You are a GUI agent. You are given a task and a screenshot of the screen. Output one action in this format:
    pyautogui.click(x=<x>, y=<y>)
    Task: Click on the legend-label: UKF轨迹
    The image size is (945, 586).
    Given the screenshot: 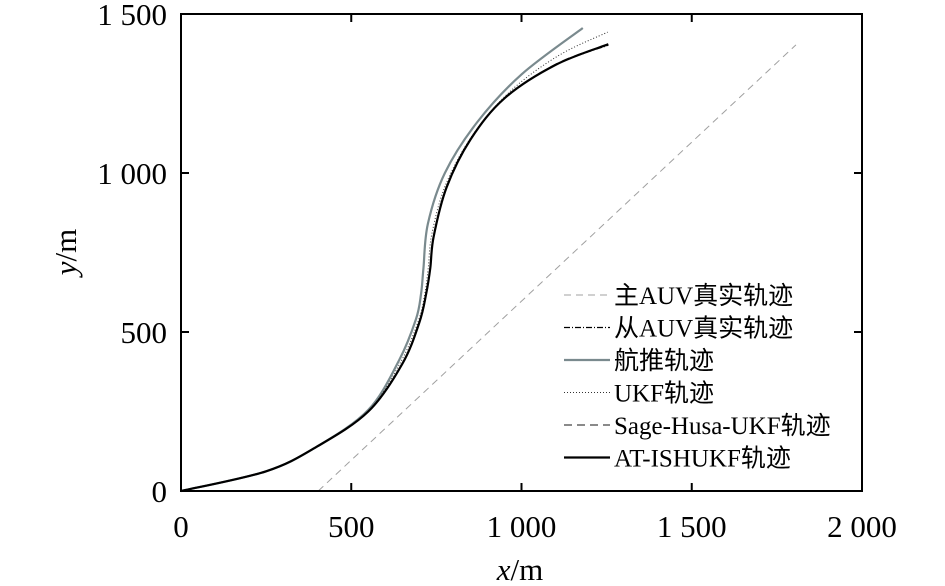 What is the action you would take?
    pyautogui.click(x=664, y=394)
    